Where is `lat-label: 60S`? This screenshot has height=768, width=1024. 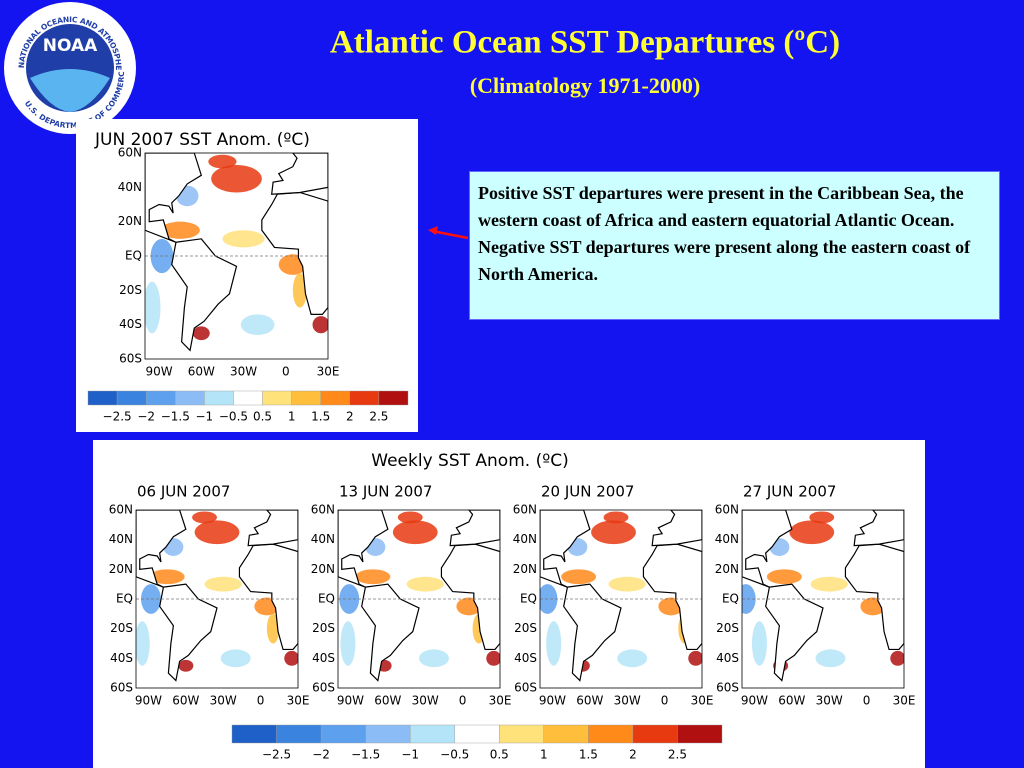
lat-label: 60S is located at coordinates (323, 688).